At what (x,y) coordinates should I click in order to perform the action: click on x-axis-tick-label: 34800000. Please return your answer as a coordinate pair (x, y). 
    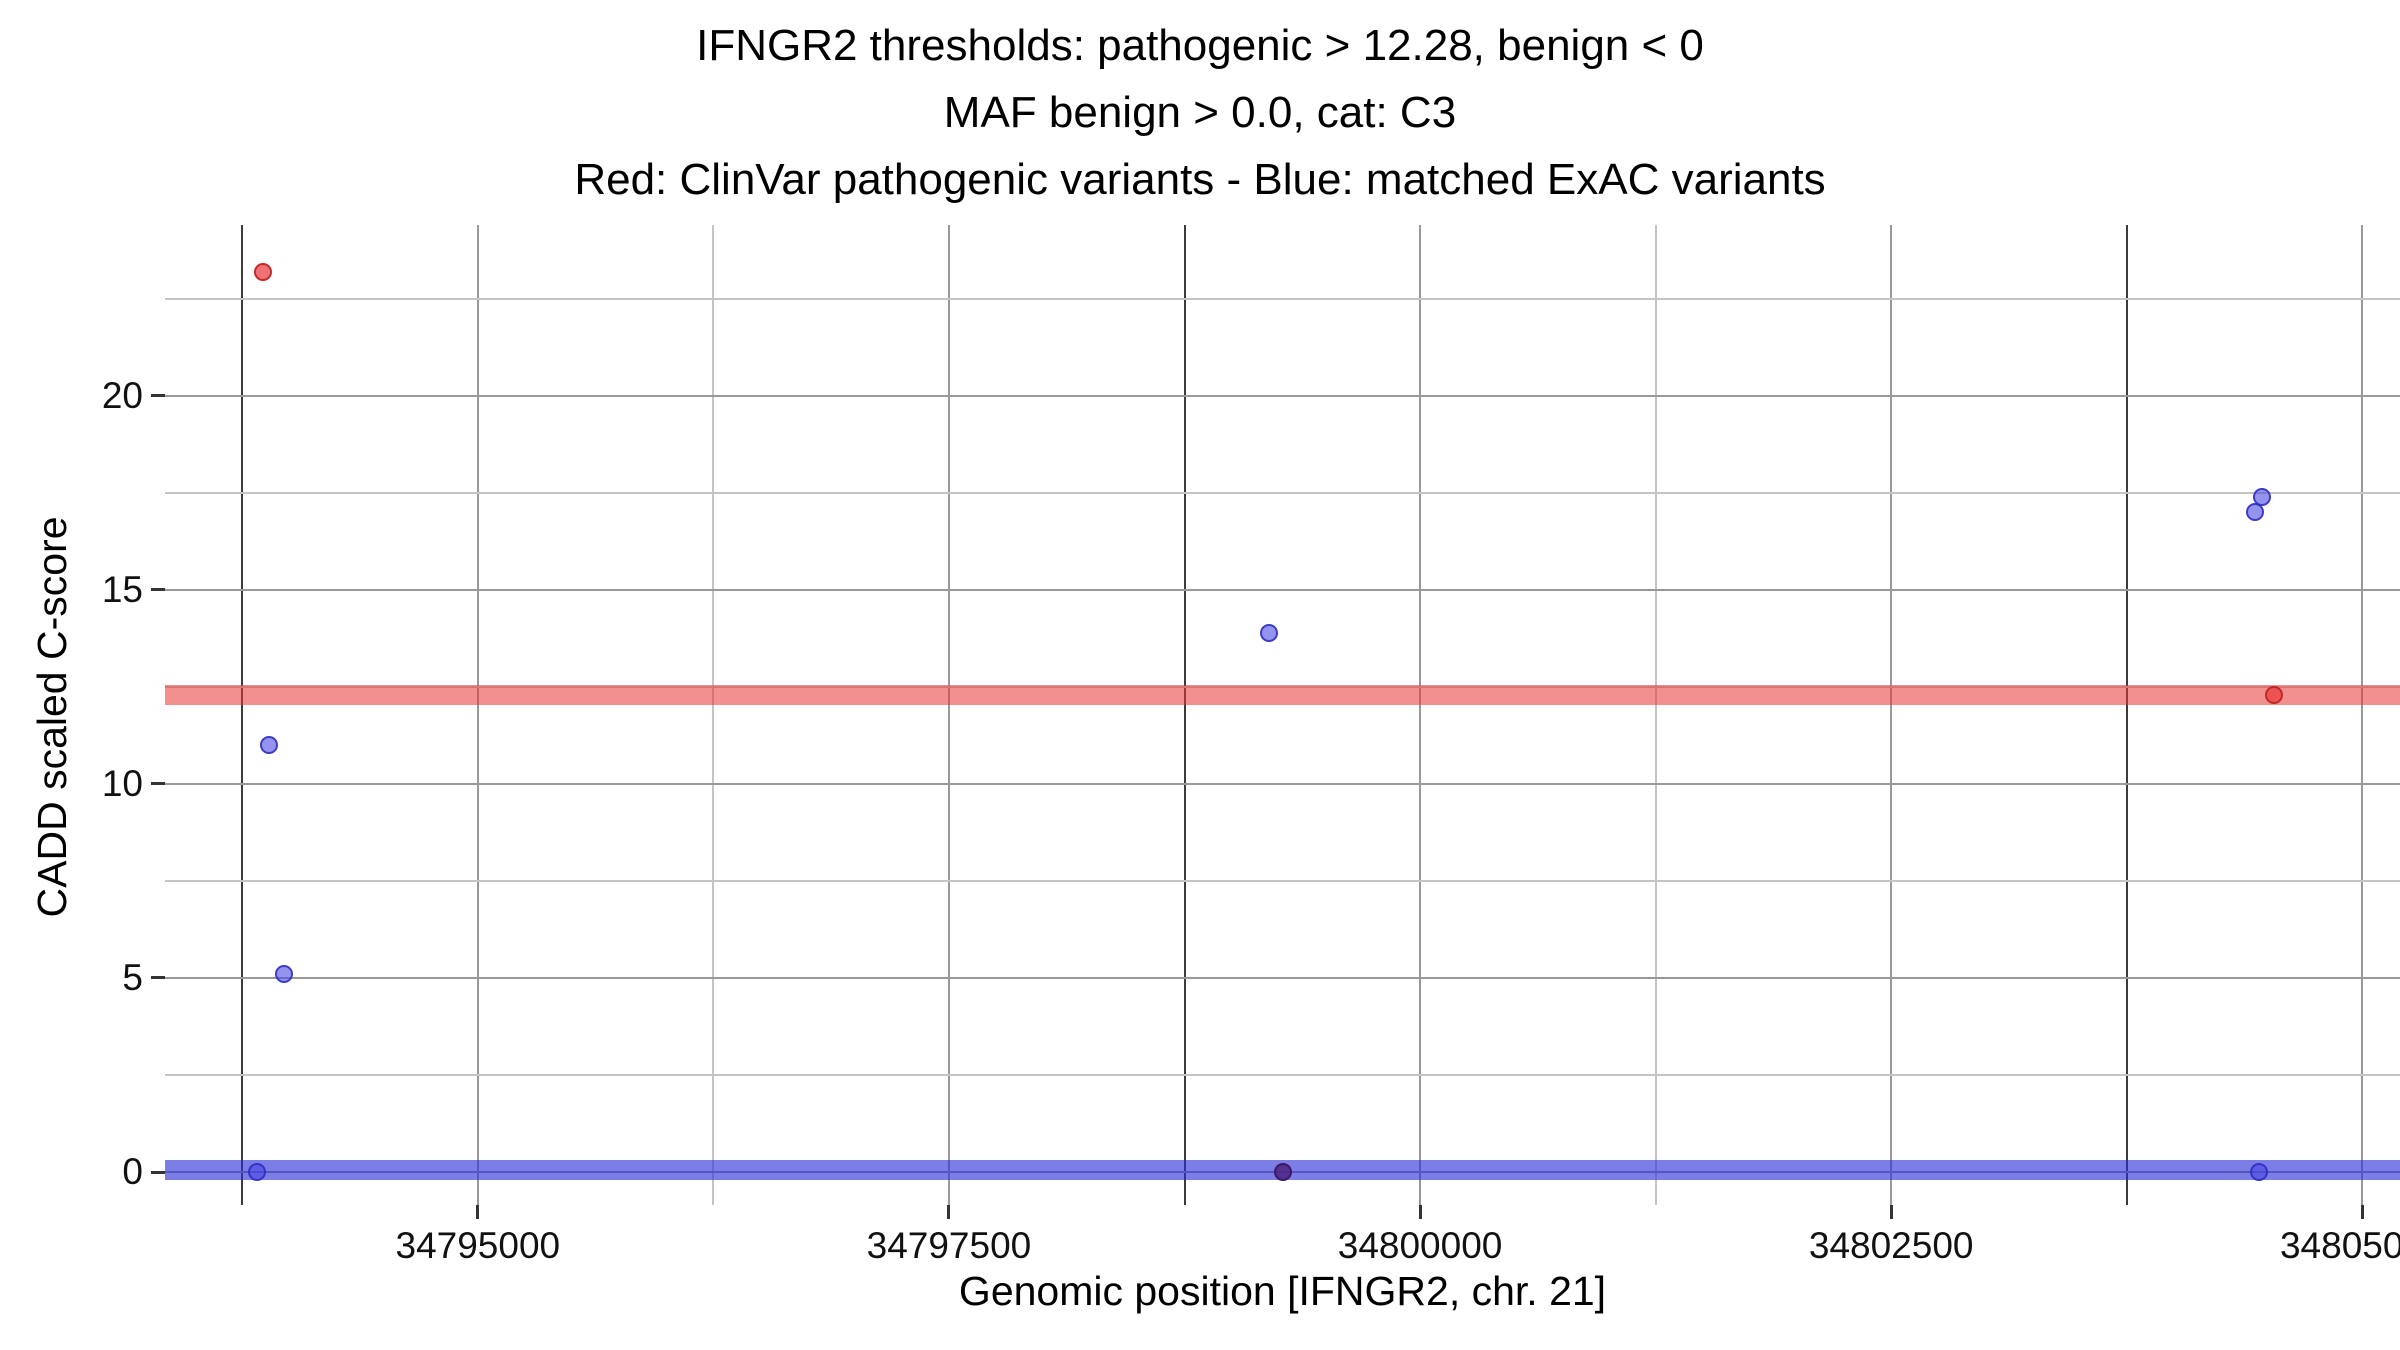
    Looking at the image, I should click on (1420, 1245).